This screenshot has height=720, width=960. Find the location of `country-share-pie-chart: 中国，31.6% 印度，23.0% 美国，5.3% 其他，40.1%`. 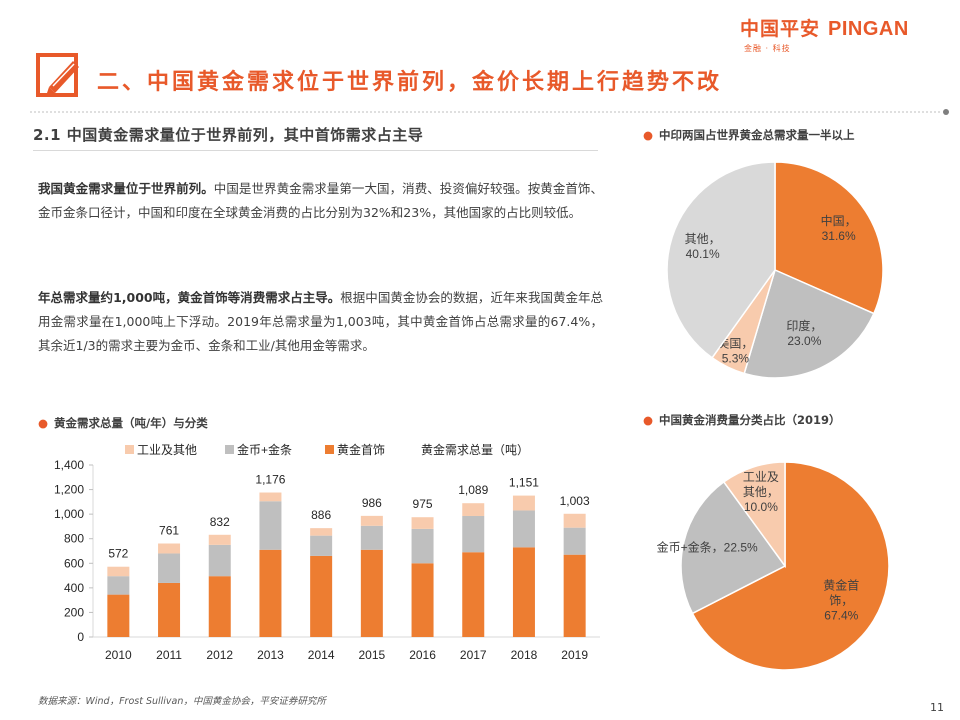

country-share-pie-chart: 中国，31.6% 印度，23.0% 美国，5.3% 其他，40.1% is located at coordinates (775, 270).